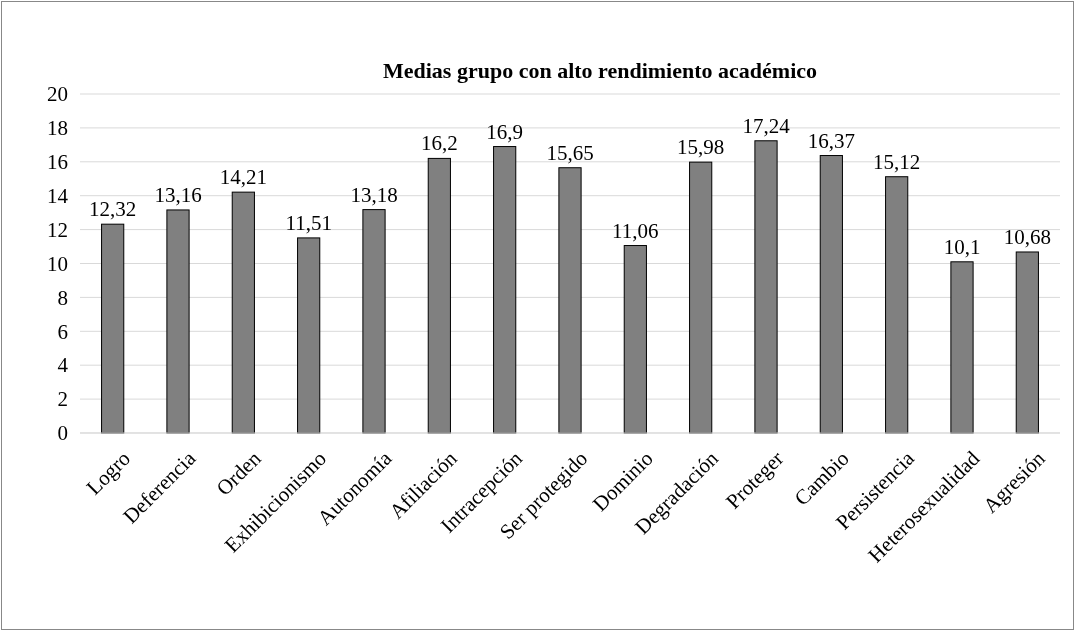  Describe the element at coordinates (178, 194) in the screenshot. I see `data-label: 13,16` at that location.